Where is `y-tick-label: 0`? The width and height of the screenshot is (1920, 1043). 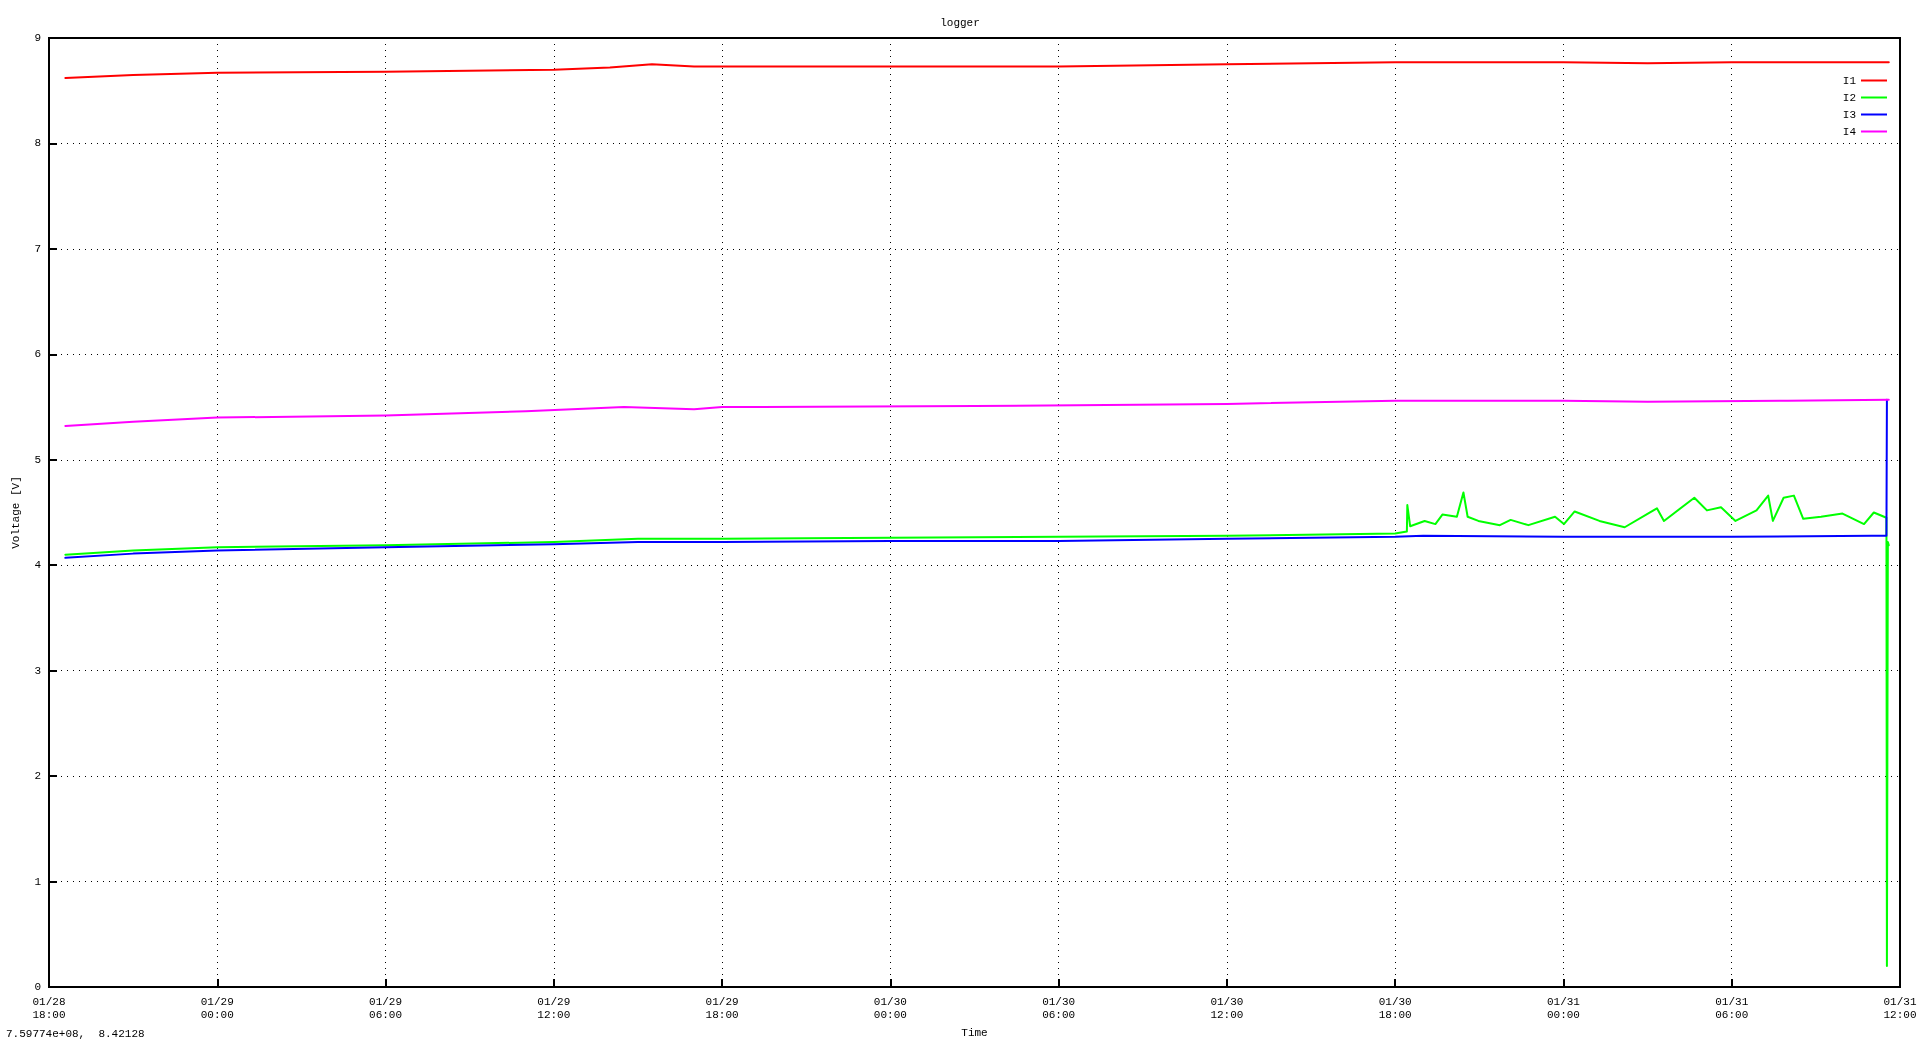 y-tick-label: 0 is located at coordinates (37, 987).